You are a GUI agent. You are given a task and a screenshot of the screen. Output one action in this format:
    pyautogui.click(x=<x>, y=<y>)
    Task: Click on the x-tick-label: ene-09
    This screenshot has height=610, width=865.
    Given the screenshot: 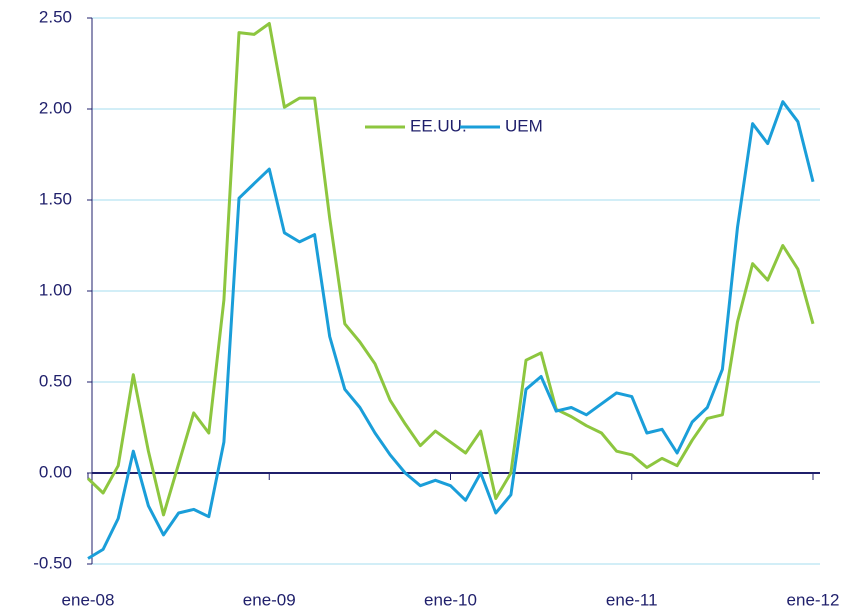 What is the action you would take?
    pyautogui.click(x=269, y=599)
    